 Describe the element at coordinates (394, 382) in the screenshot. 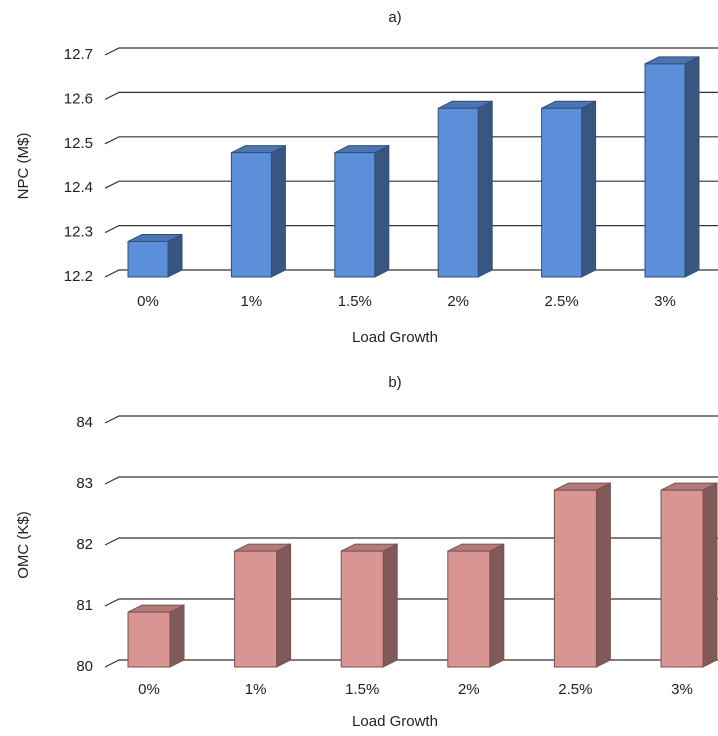

I see `chart-title: b)` at that location.